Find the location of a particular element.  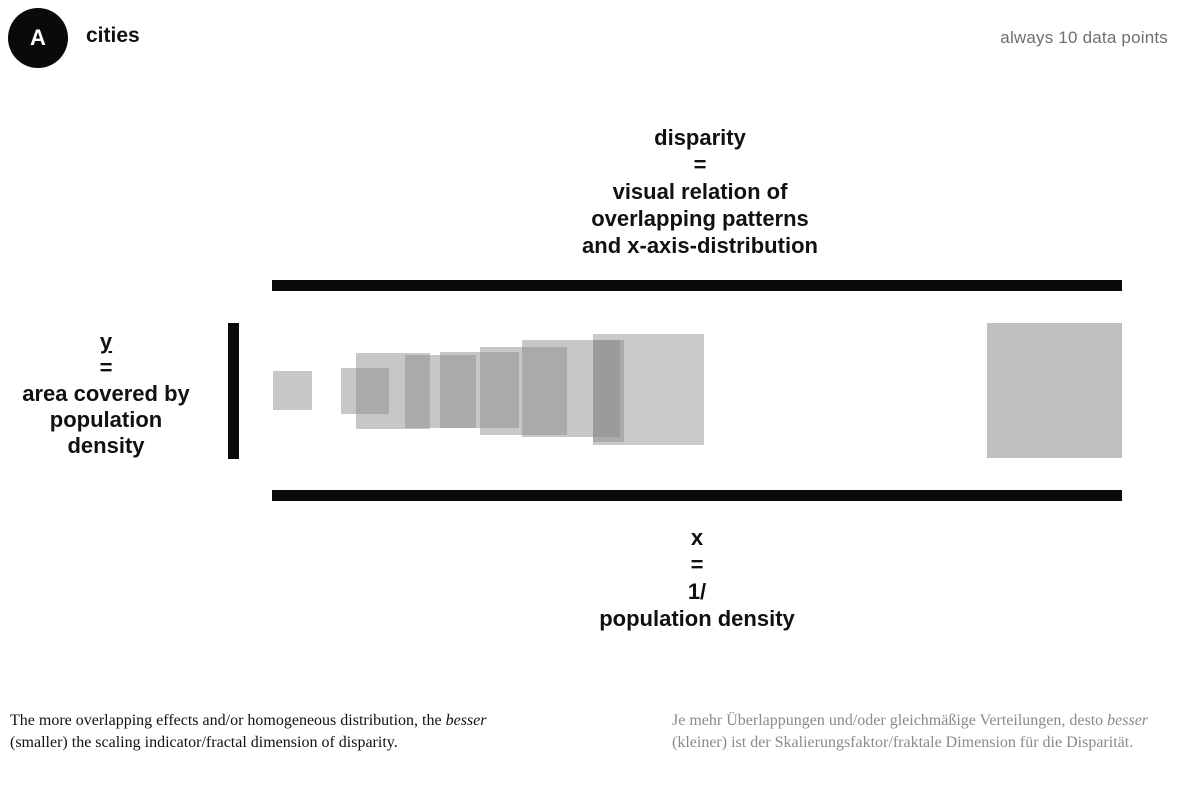

x-axis-label: x = 1/ population density is located at coordinates (697, 578).